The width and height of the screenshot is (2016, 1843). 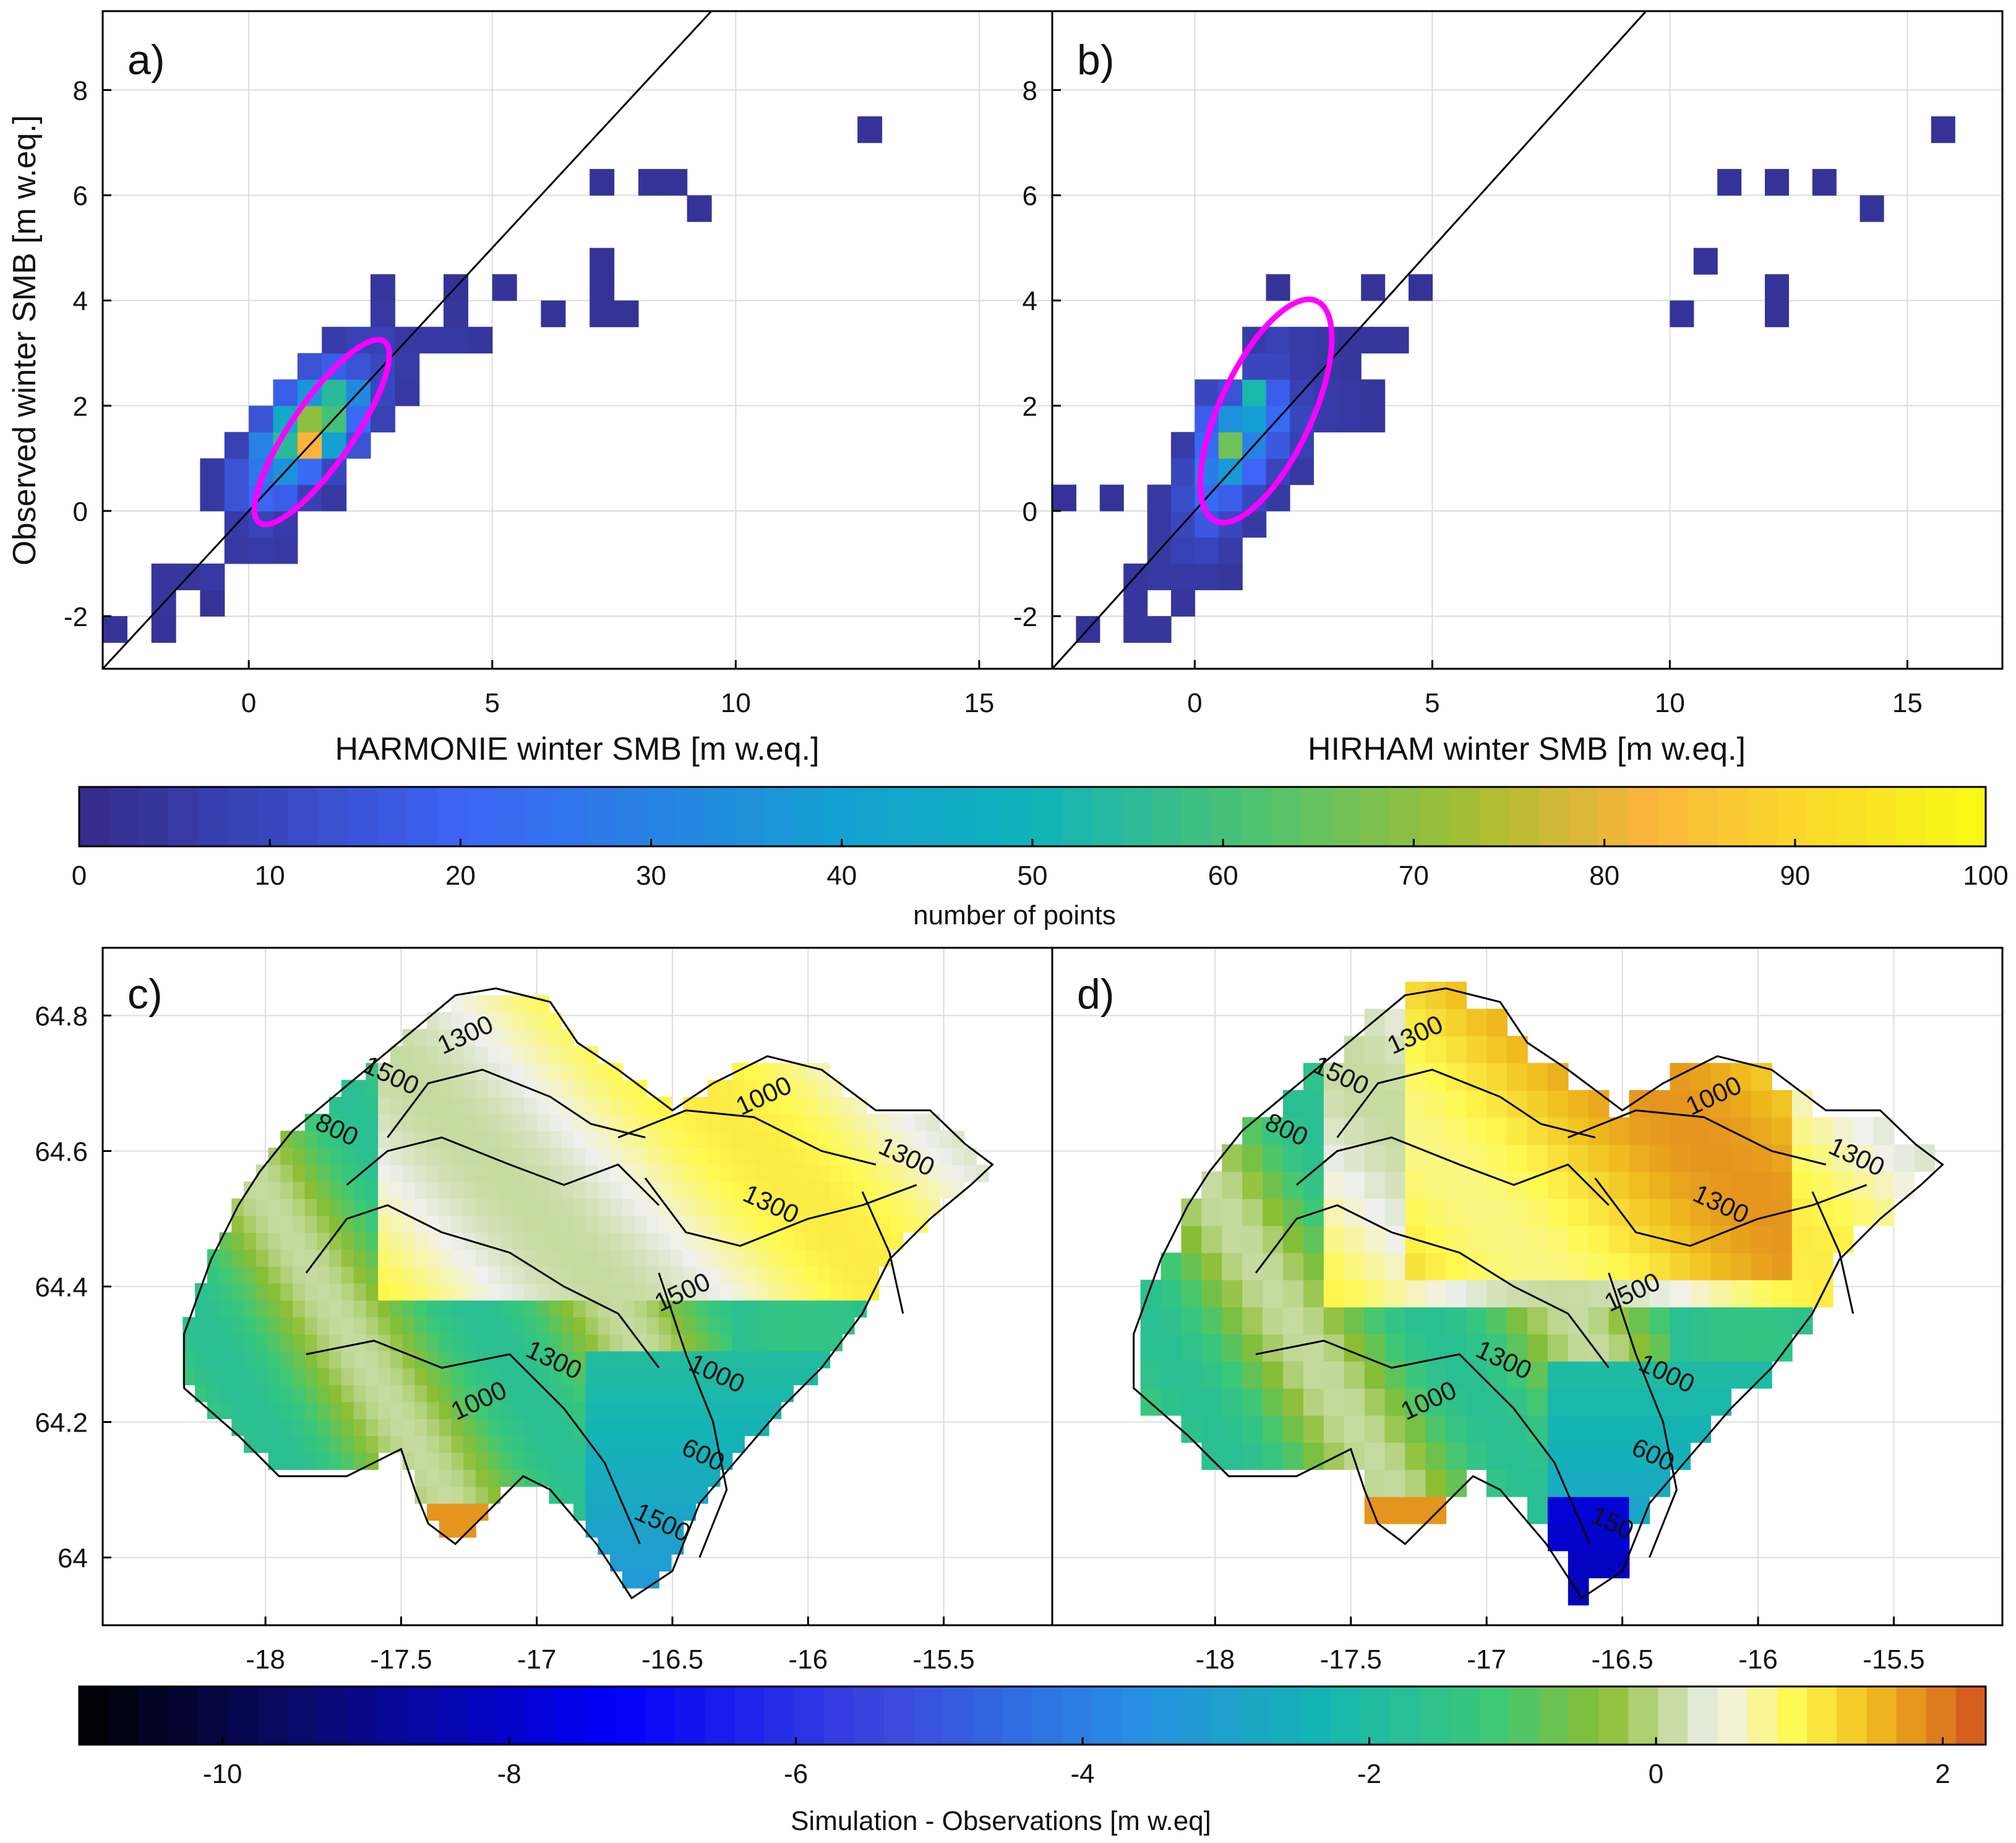 What do you see at coordinates (1223, 876) in the screenshot?
I see `colorbar-tick-label: 60` at bounding box center [1223, 876].